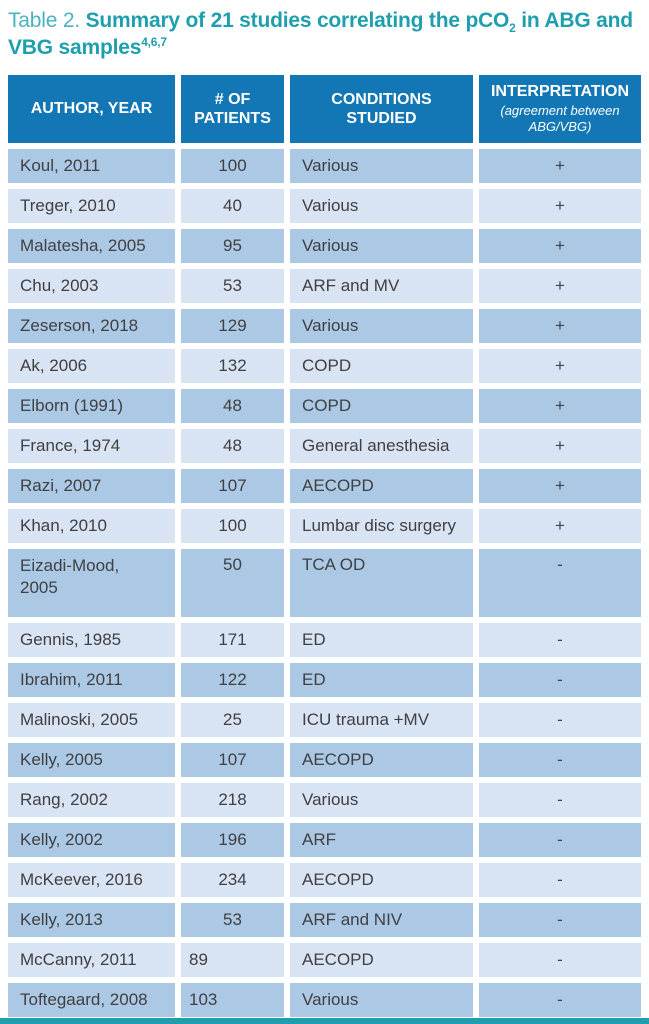 The width and height of the screenshot is (649, 1024). I want to click on author-year-cell: Ibrahim, 2011, so click(91, 679).